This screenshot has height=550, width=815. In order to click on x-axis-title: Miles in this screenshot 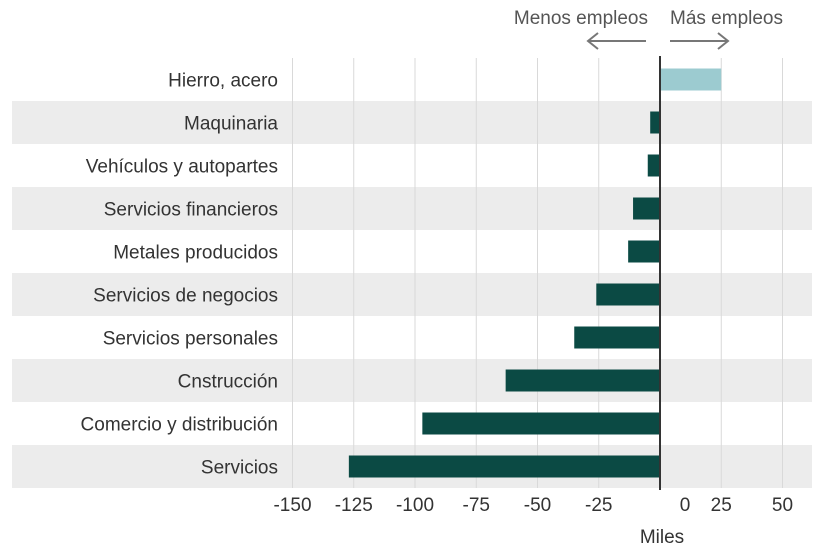, I will do `click(662, 537)`.